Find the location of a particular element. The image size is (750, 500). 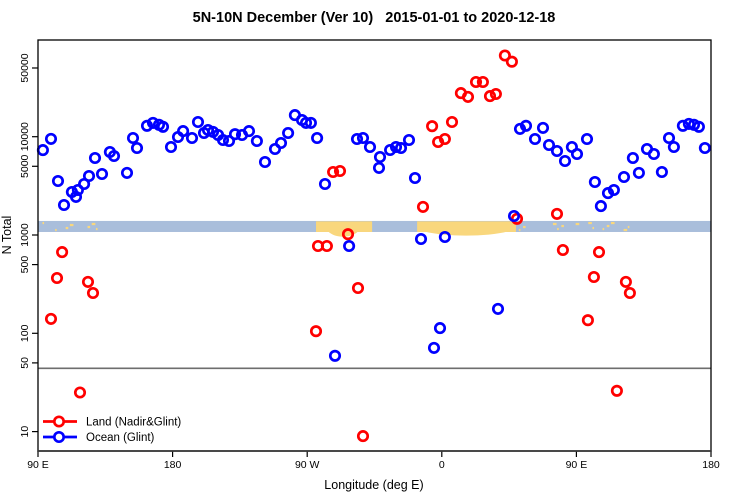

y-tick-label: 10 is located at coordinates (25, 432).